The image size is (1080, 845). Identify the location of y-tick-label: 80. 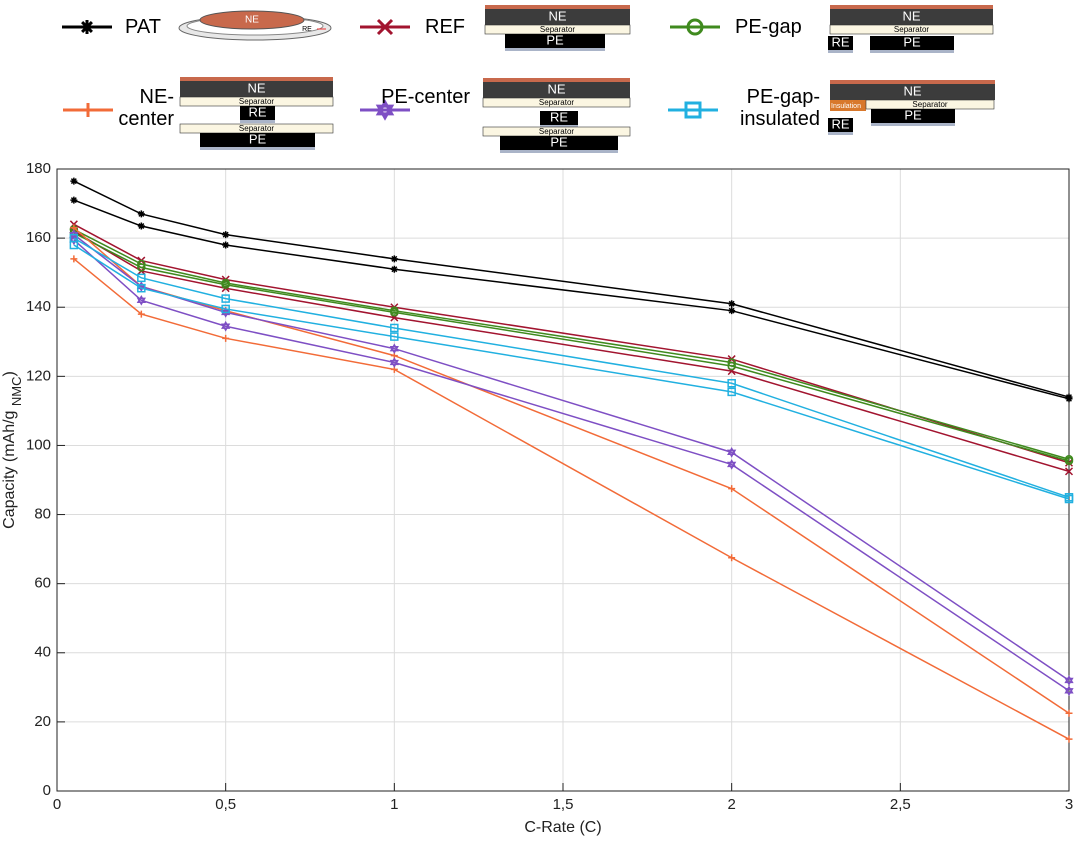
(42, 514).